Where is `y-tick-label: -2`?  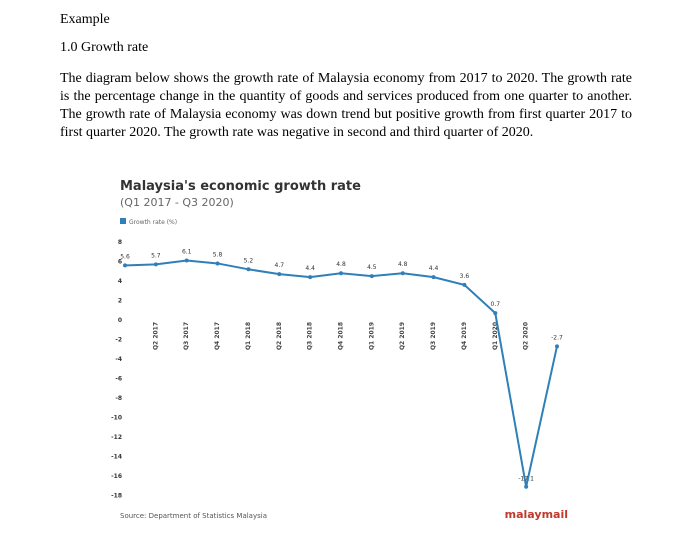 y-tick-label: -2 is located at coordinates (118, 340).